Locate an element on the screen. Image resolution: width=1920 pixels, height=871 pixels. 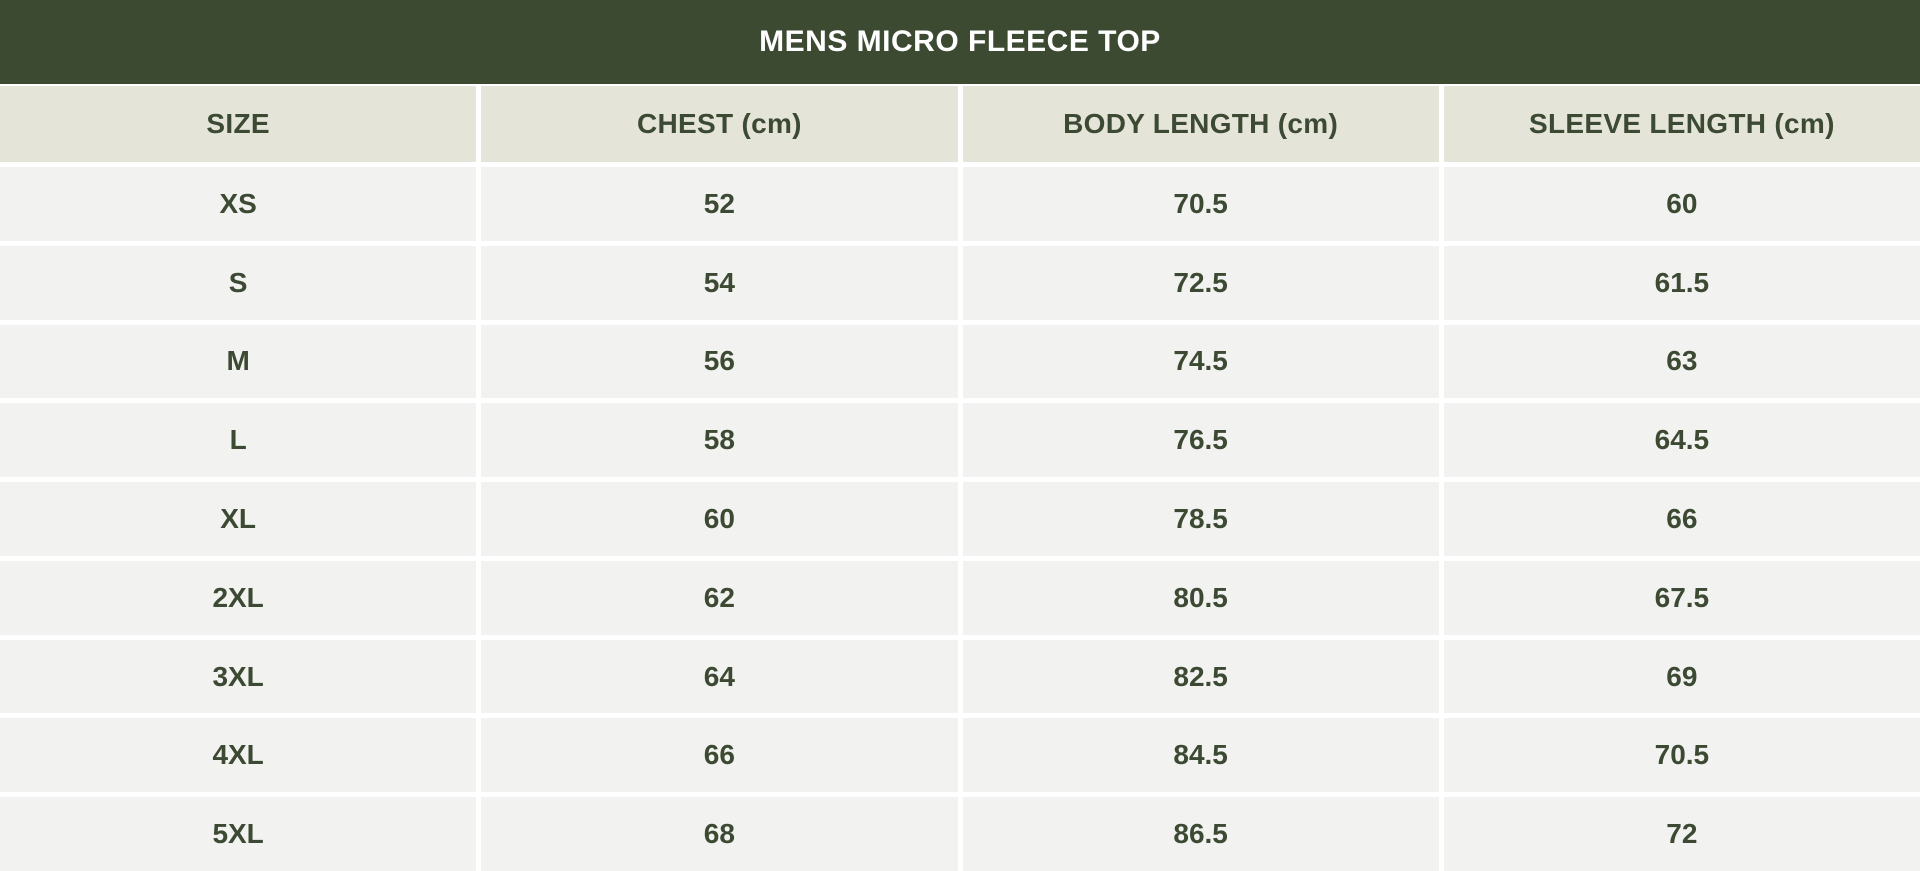
cell-sleeve-length: 63 is located at coordinates (1681, 361).